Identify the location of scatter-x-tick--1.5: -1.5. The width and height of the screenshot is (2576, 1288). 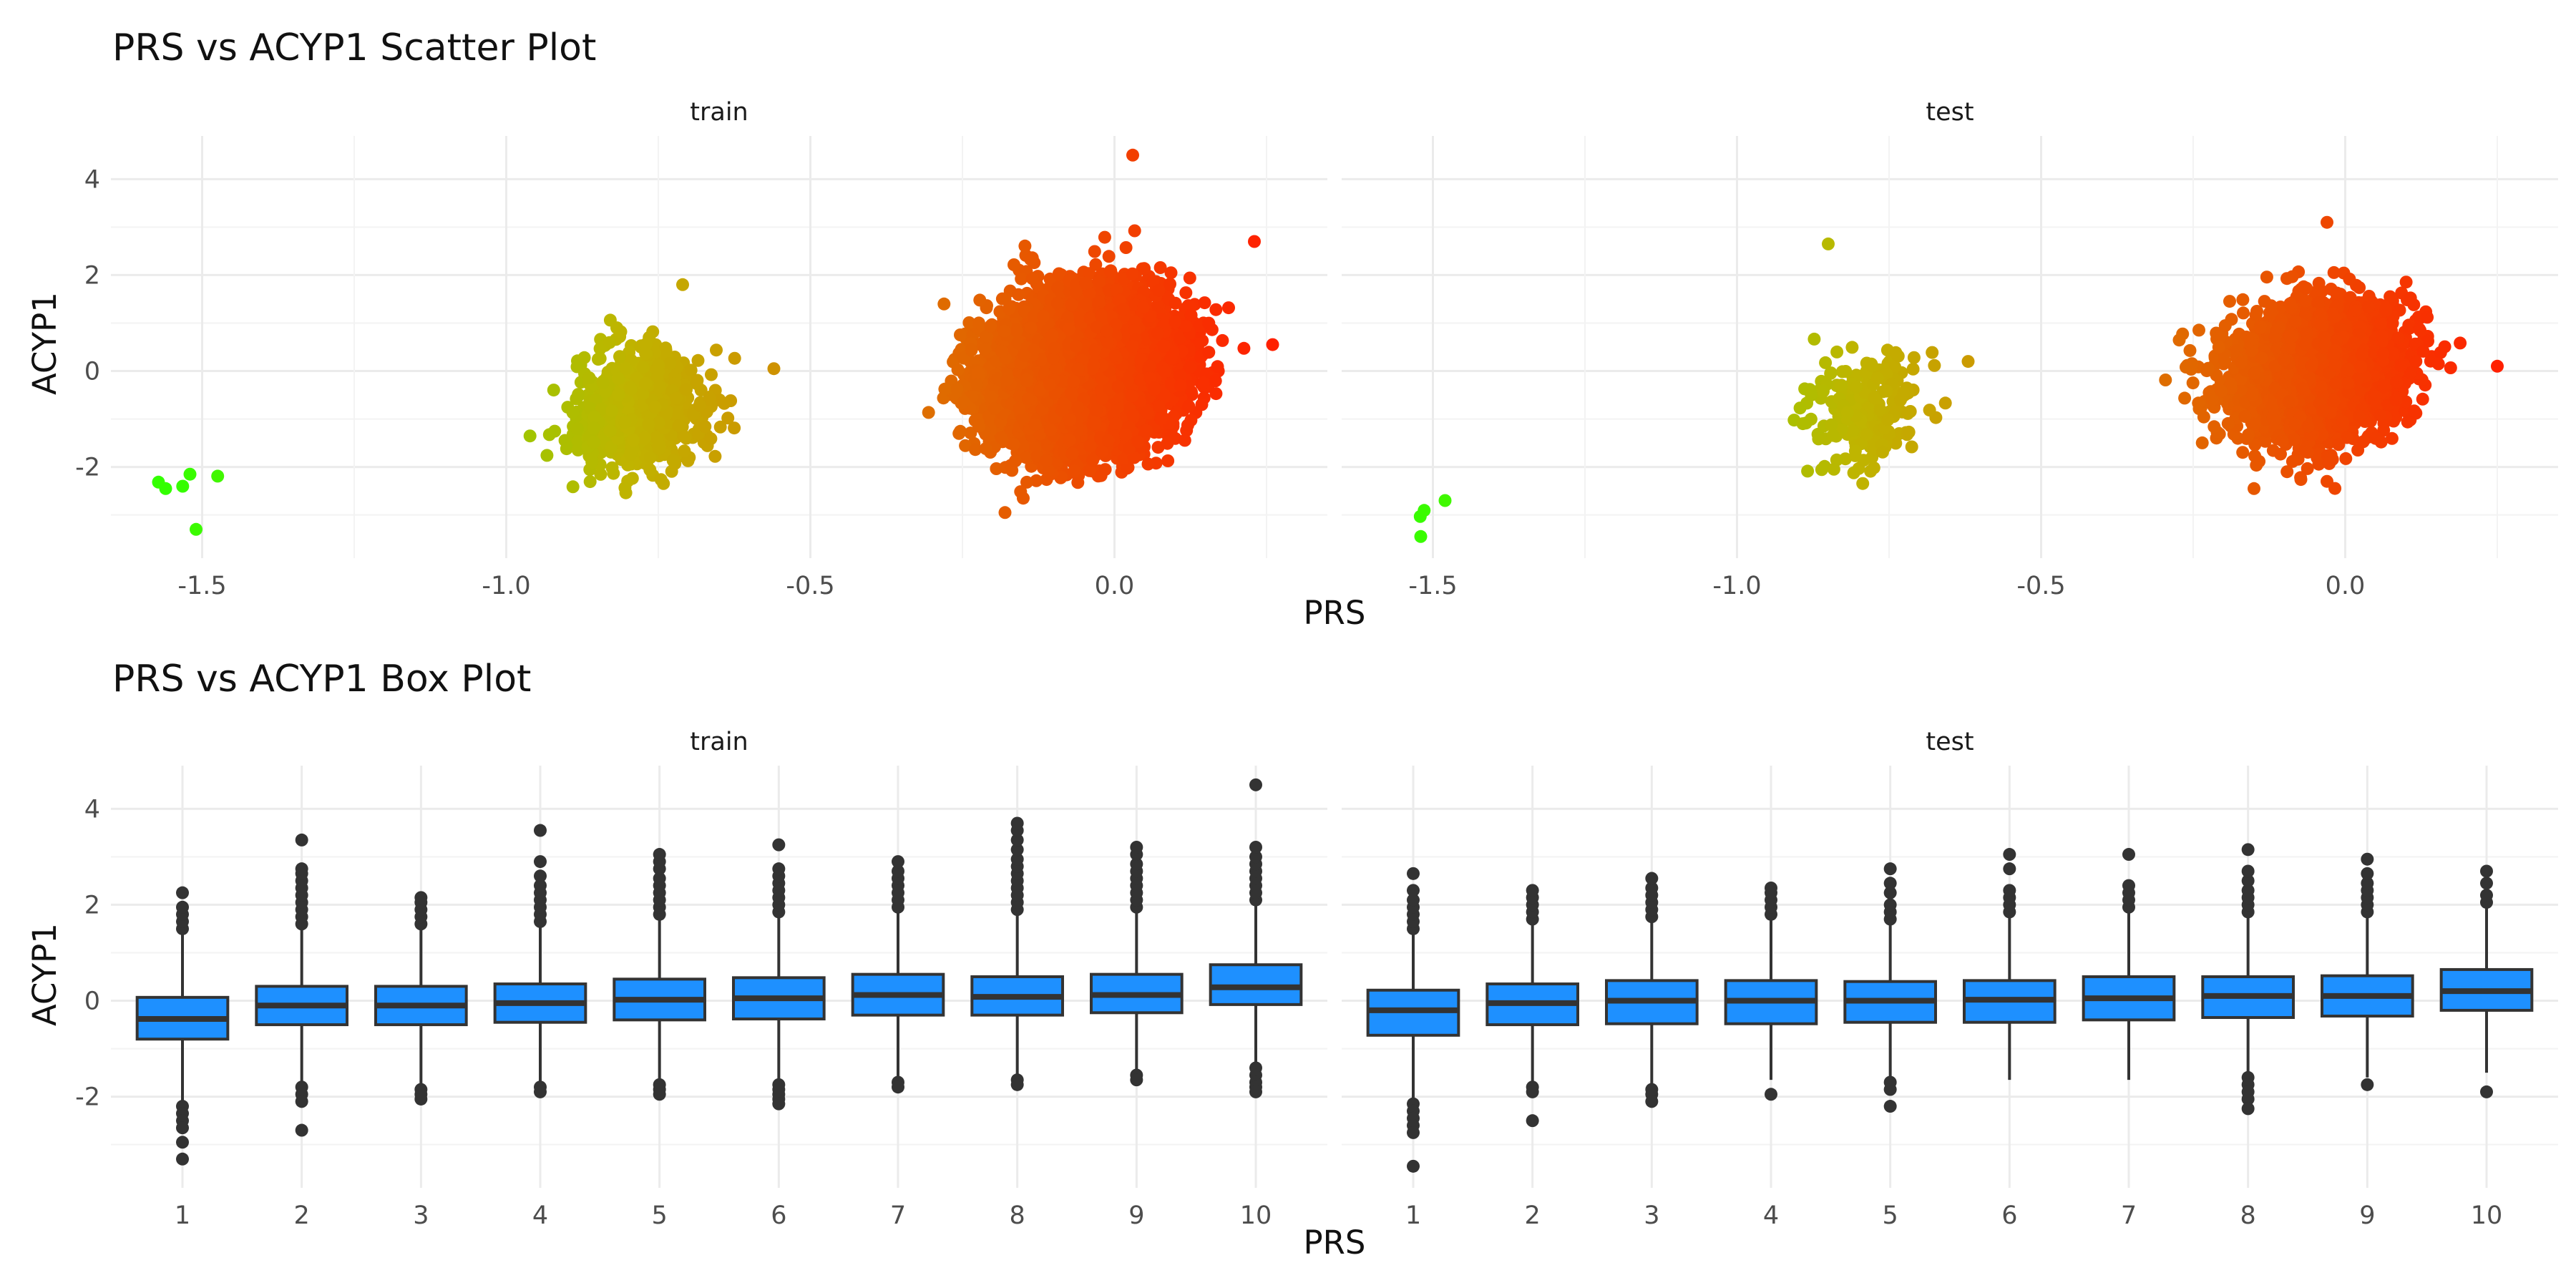
(201, 586).